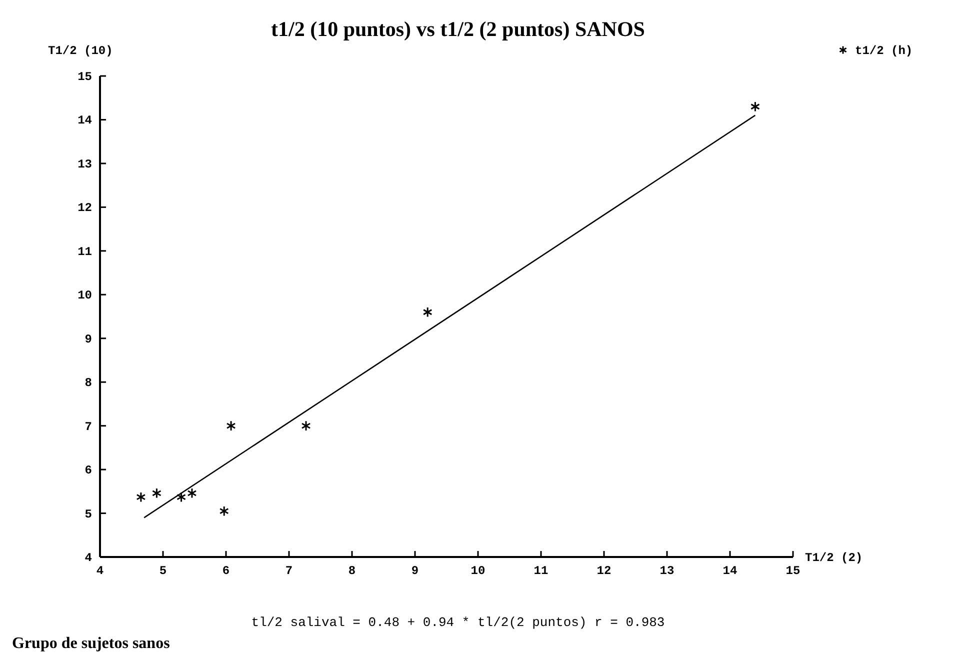 Image resolution: width=959 pixels, height=665 pixels. Describe the element at coordinates (85, 121) in the screenshot. I see `y-tick-label: 14` at that location.